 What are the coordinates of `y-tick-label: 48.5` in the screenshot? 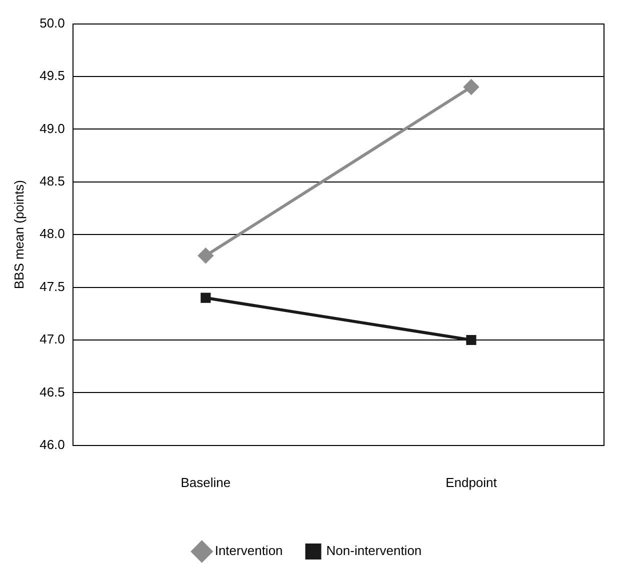 It's located at (52, 180).